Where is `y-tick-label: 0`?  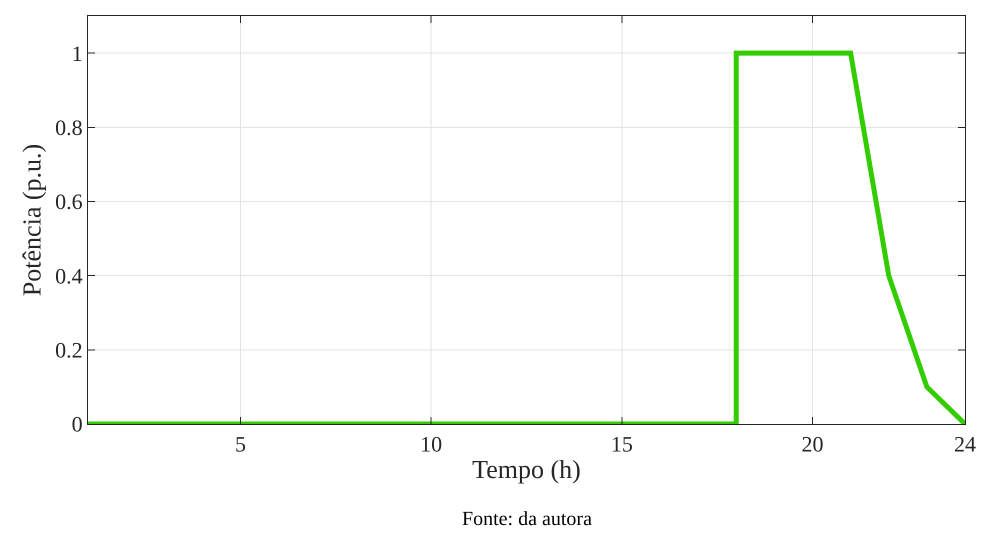
y-tick-label: 0 is located at coordinates (77, 424).